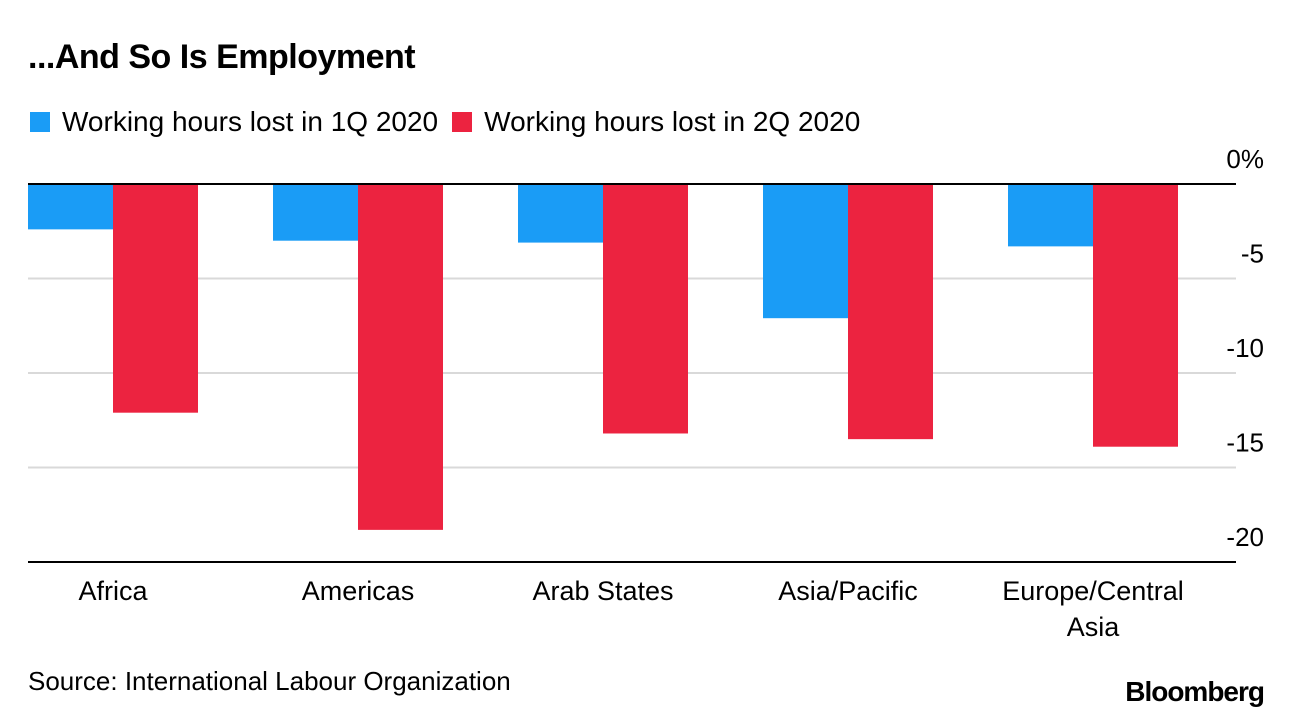 The height and width of the screenshot is (722, 1292). Describe the element at coordinates (1245, 348) in the screenshot. I see `y-tick-label: -10` at that location.